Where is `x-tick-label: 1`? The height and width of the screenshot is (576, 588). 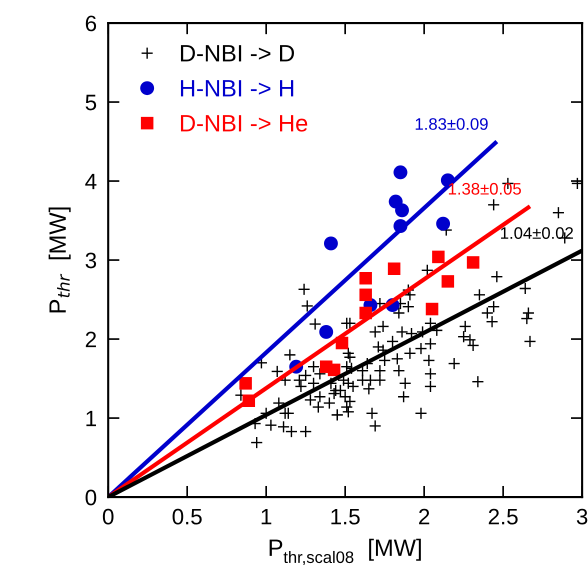
x-tick-label: 1 is located at coordinates (267, 516).